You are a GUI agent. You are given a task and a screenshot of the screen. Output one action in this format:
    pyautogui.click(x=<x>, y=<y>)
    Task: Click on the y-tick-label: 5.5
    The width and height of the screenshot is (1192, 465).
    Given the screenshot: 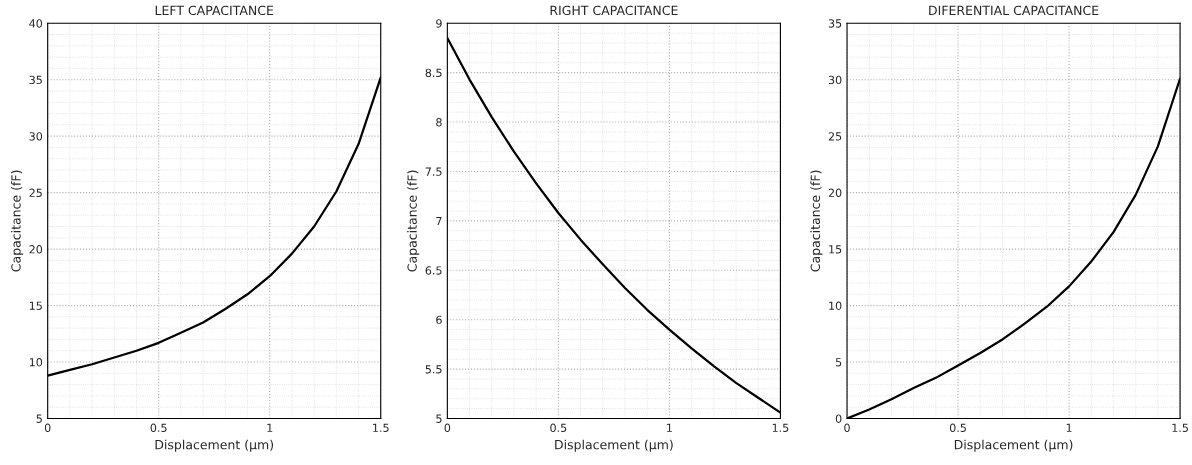 What is the action you would take?
    pyautogui.click(x=433, y=369)
    